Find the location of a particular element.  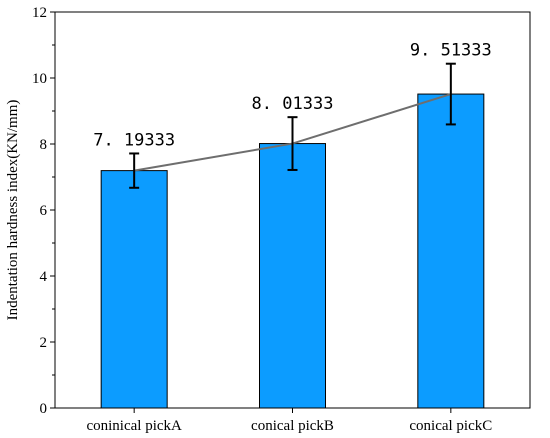

y-tick-label: 12 is located at coordinates (39, 13).